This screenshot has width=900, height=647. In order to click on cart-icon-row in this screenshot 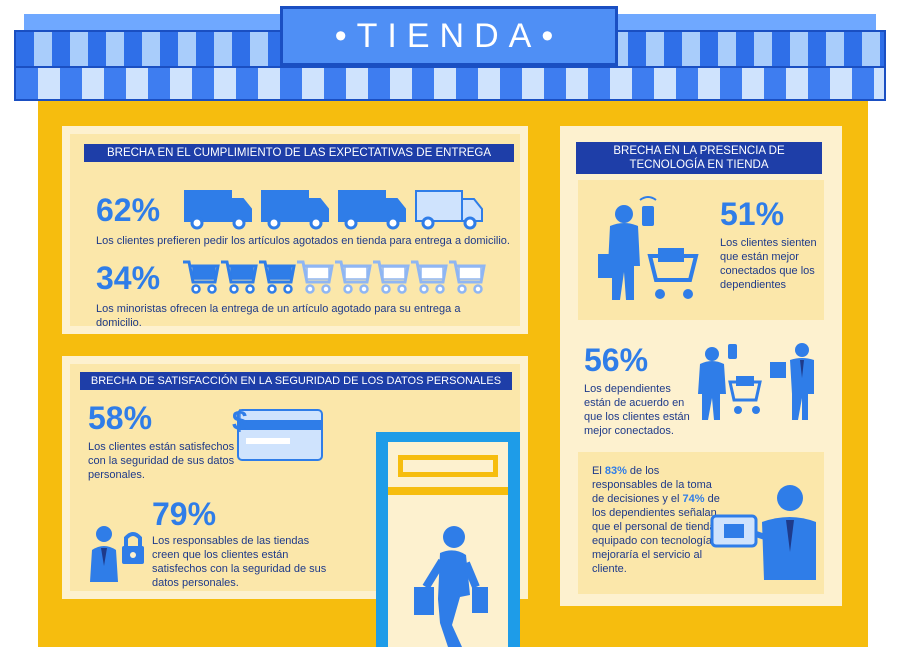, I will do `click(334, 277)`.